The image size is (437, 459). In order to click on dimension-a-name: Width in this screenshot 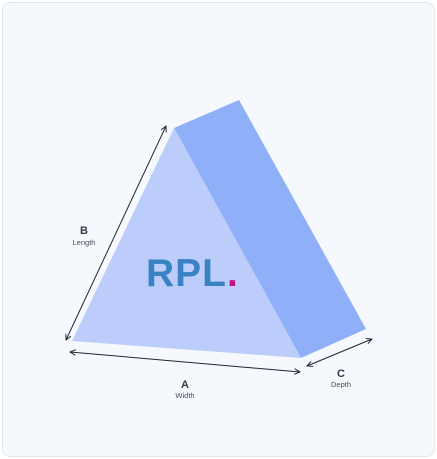, I will do `click(184, 395)`.